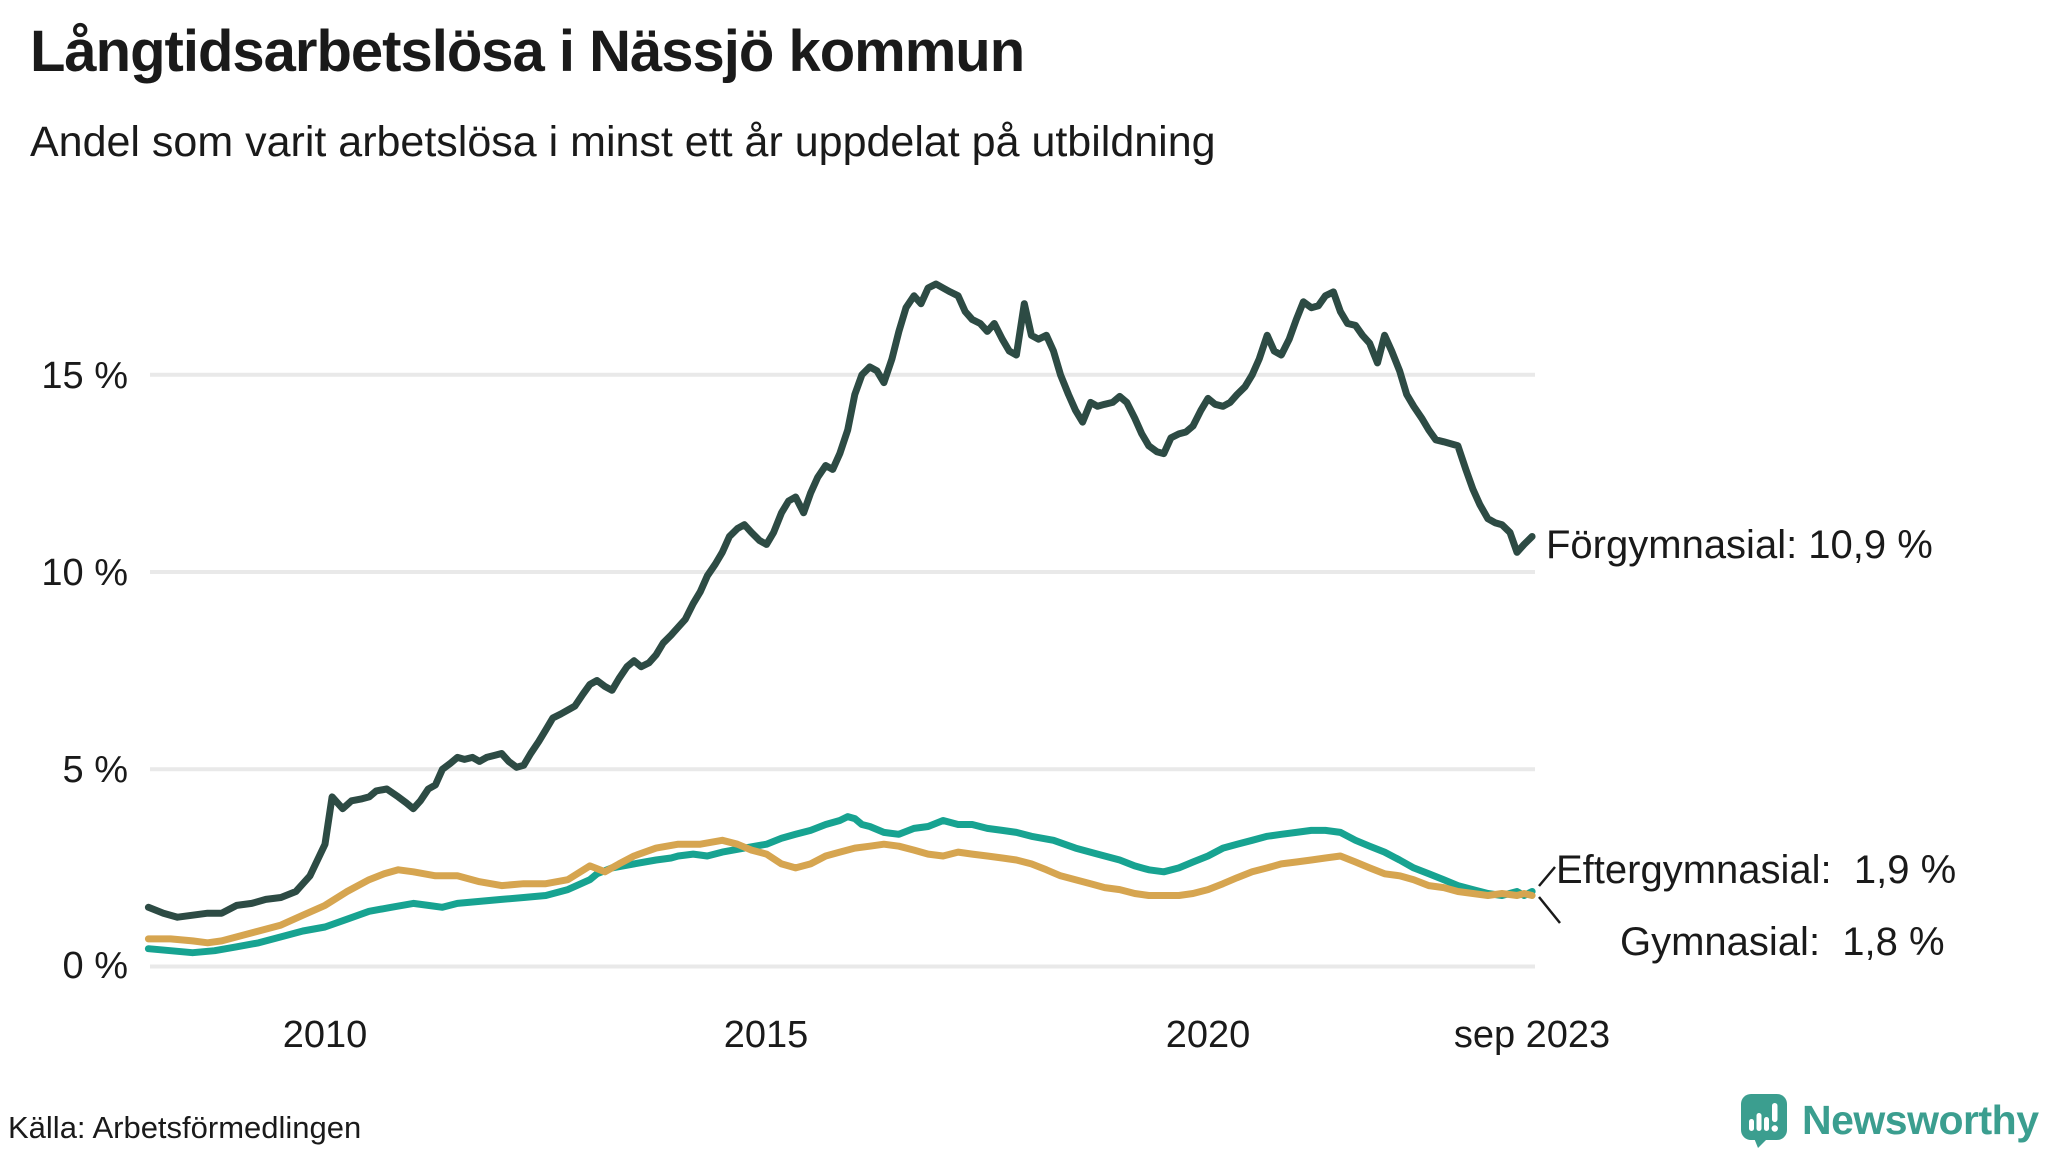 This screenshot has width=2048, height=1152. I want to click on y-axis-label-5: 5 %, so click(95, 770).